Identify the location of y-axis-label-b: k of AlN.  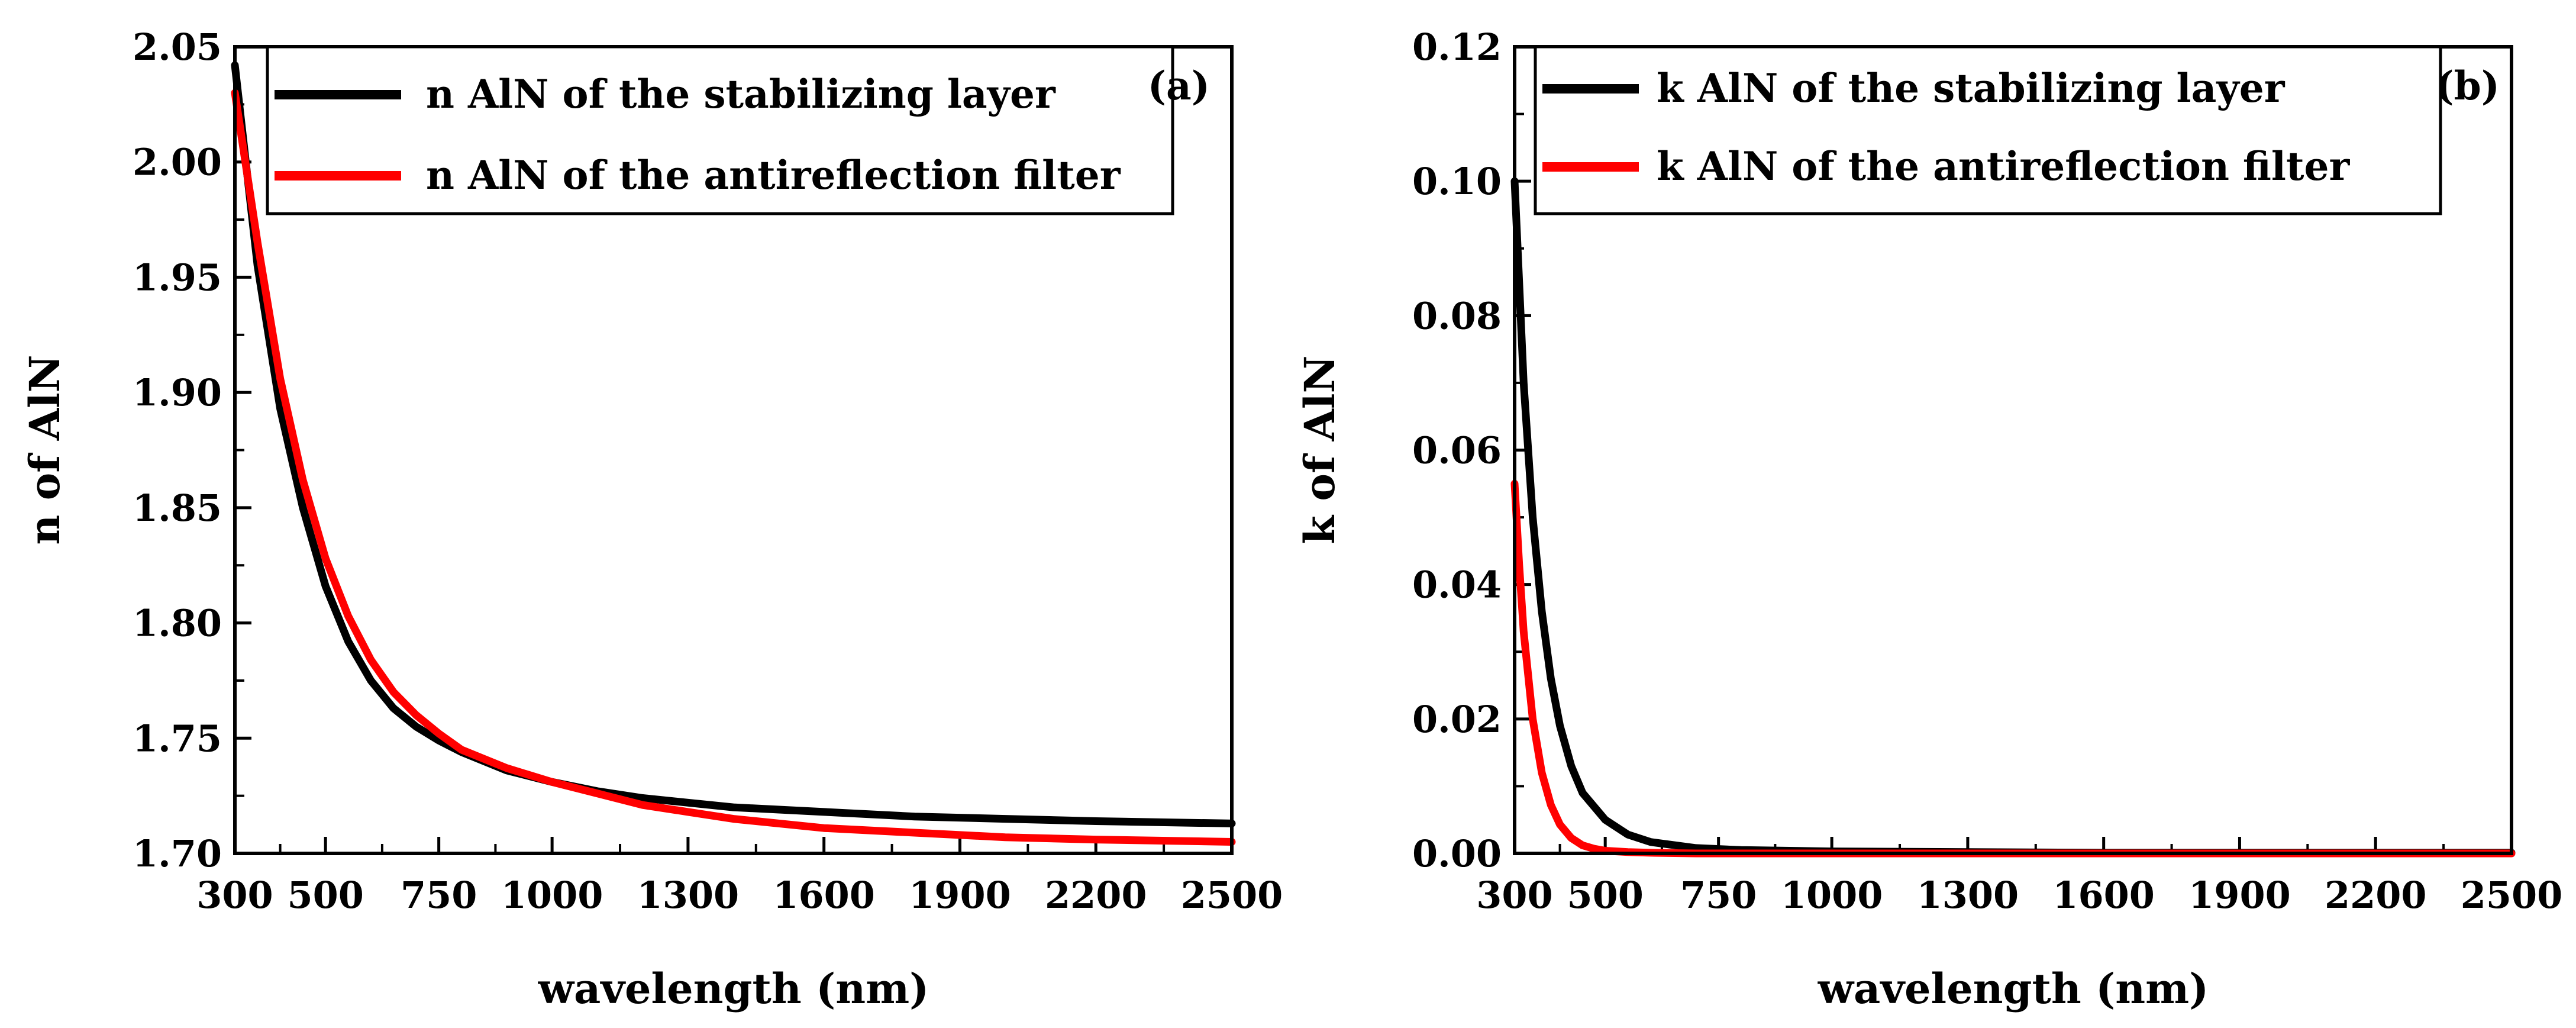
(1319, 450).